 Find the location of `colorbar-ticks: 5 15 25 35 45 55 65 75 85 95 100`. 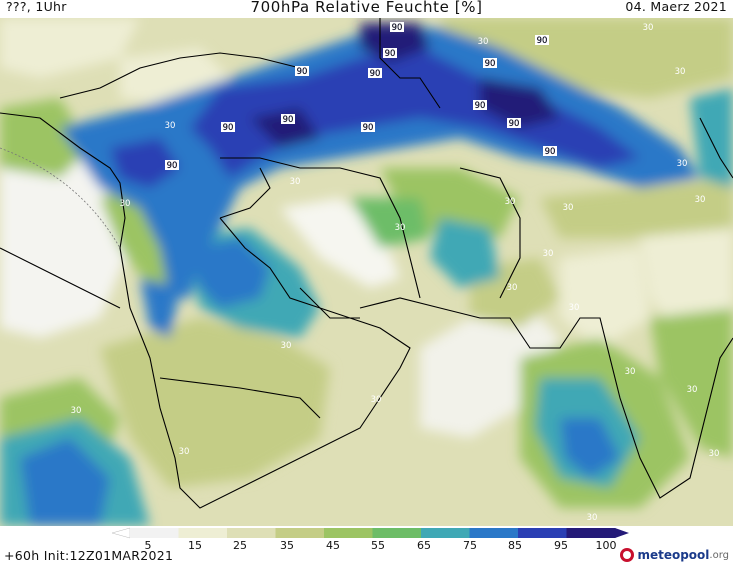

colorbar-ticks: 5 15 25 35 45 55 65 75 85 95 100 is located at coordinates (381, 544).